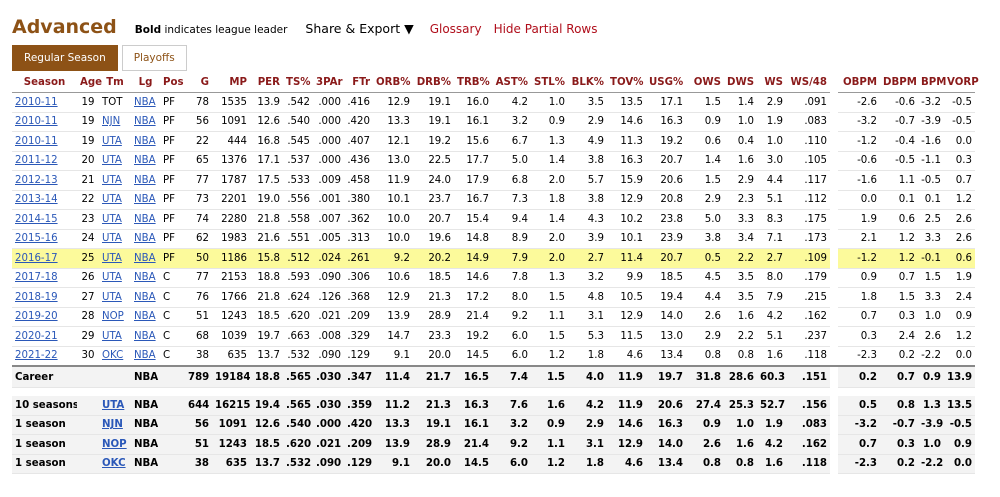 The height and width of the screenshot is (497, 1000). What do you see at coordinates (44, 425) in the screenshot?
I see `cell: 1 season` at bounding box center [44, 425].